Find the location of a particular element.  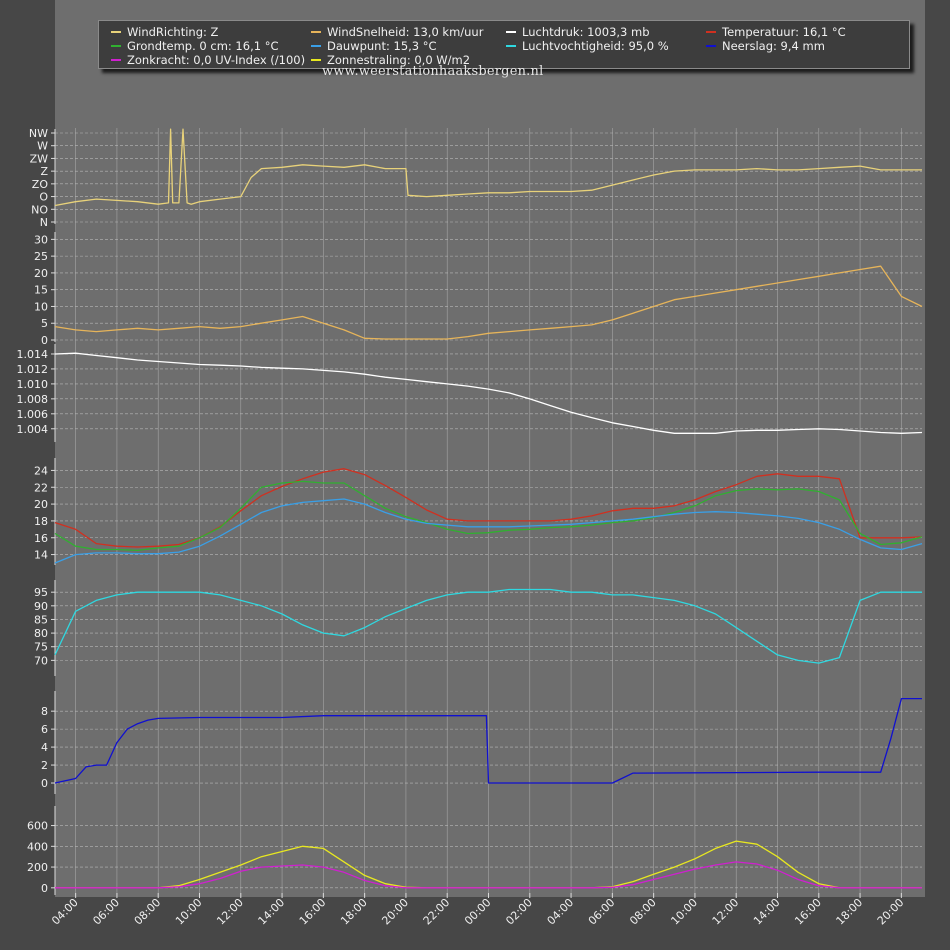

y-tick-label: 1.004 is located at coordinates (33, 429).